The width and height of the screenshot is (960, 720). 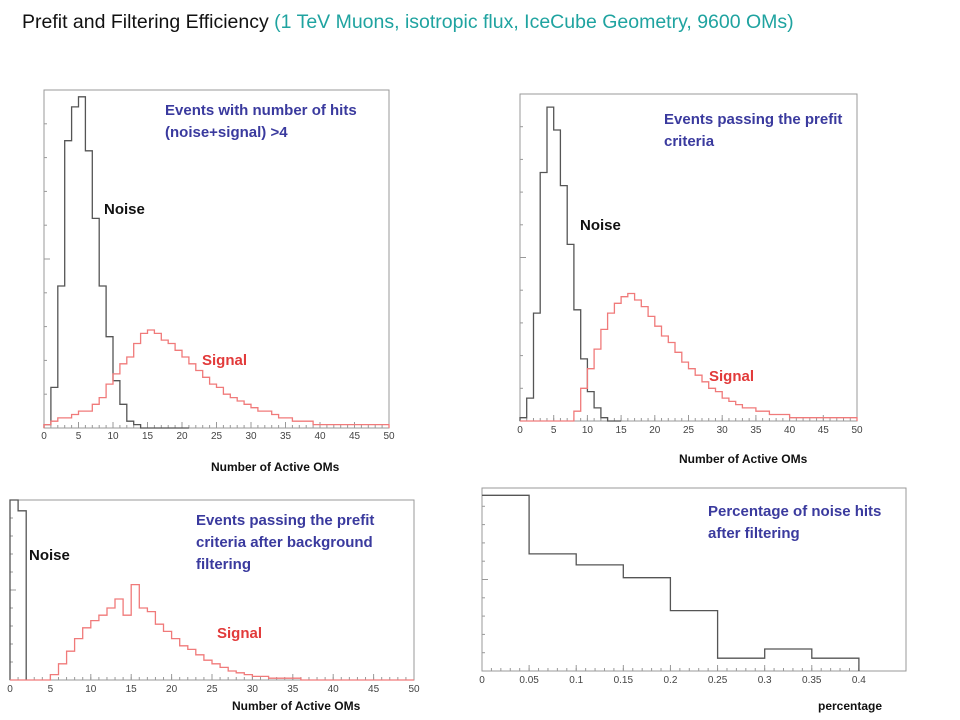 I want to click on panel1-signal-label: Signal, so click(x=225, y=360).